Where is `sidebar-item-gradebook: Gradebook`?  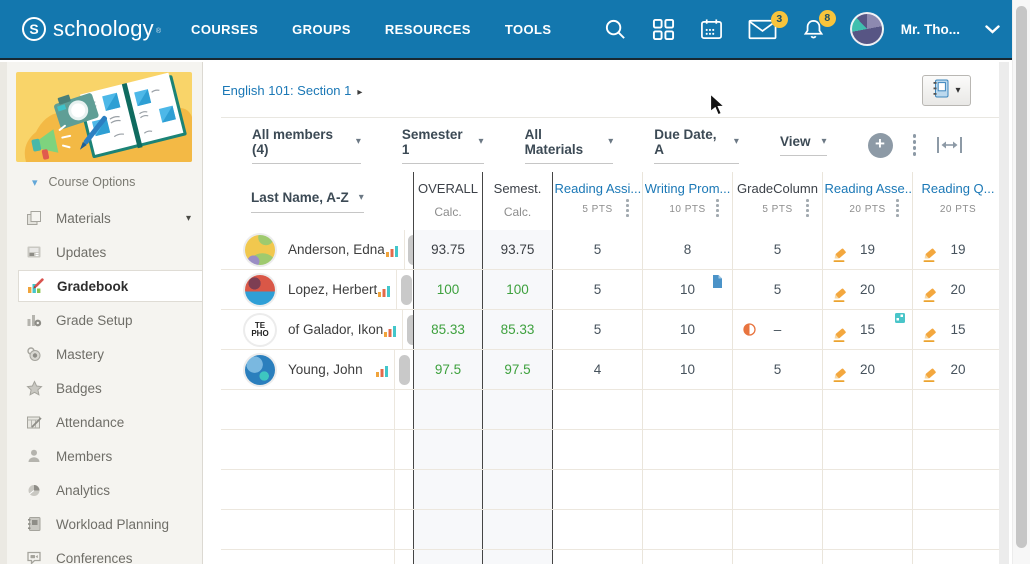 sidebar-item-gradebook: Gradebook is located at coordinates (110, 286).